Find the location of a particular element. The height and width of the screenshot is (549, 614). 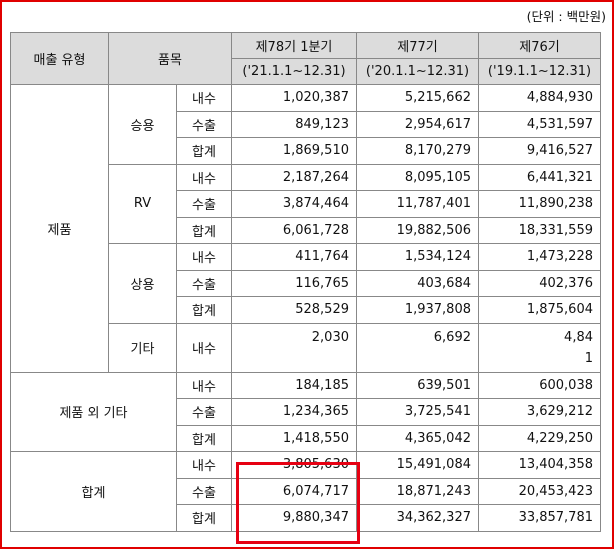

cell-77: 18,871,243 is located at coordinates (417, 491).